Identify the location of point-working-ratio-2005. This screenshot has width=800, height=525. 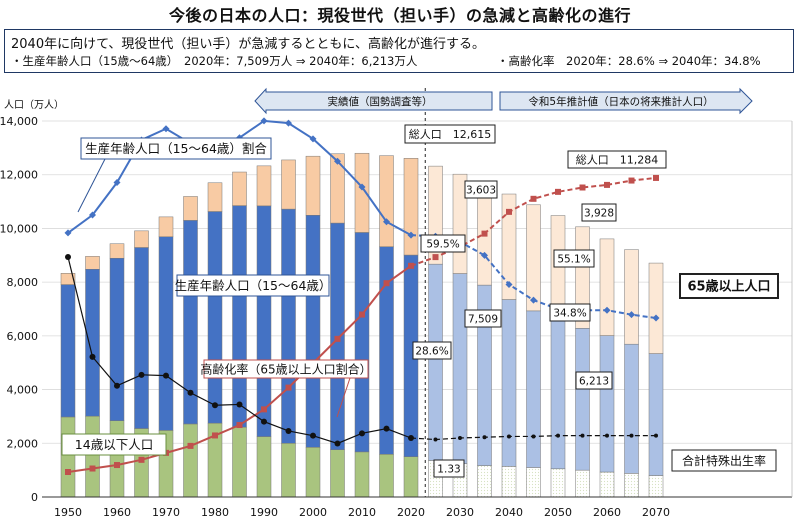
(337, 161).